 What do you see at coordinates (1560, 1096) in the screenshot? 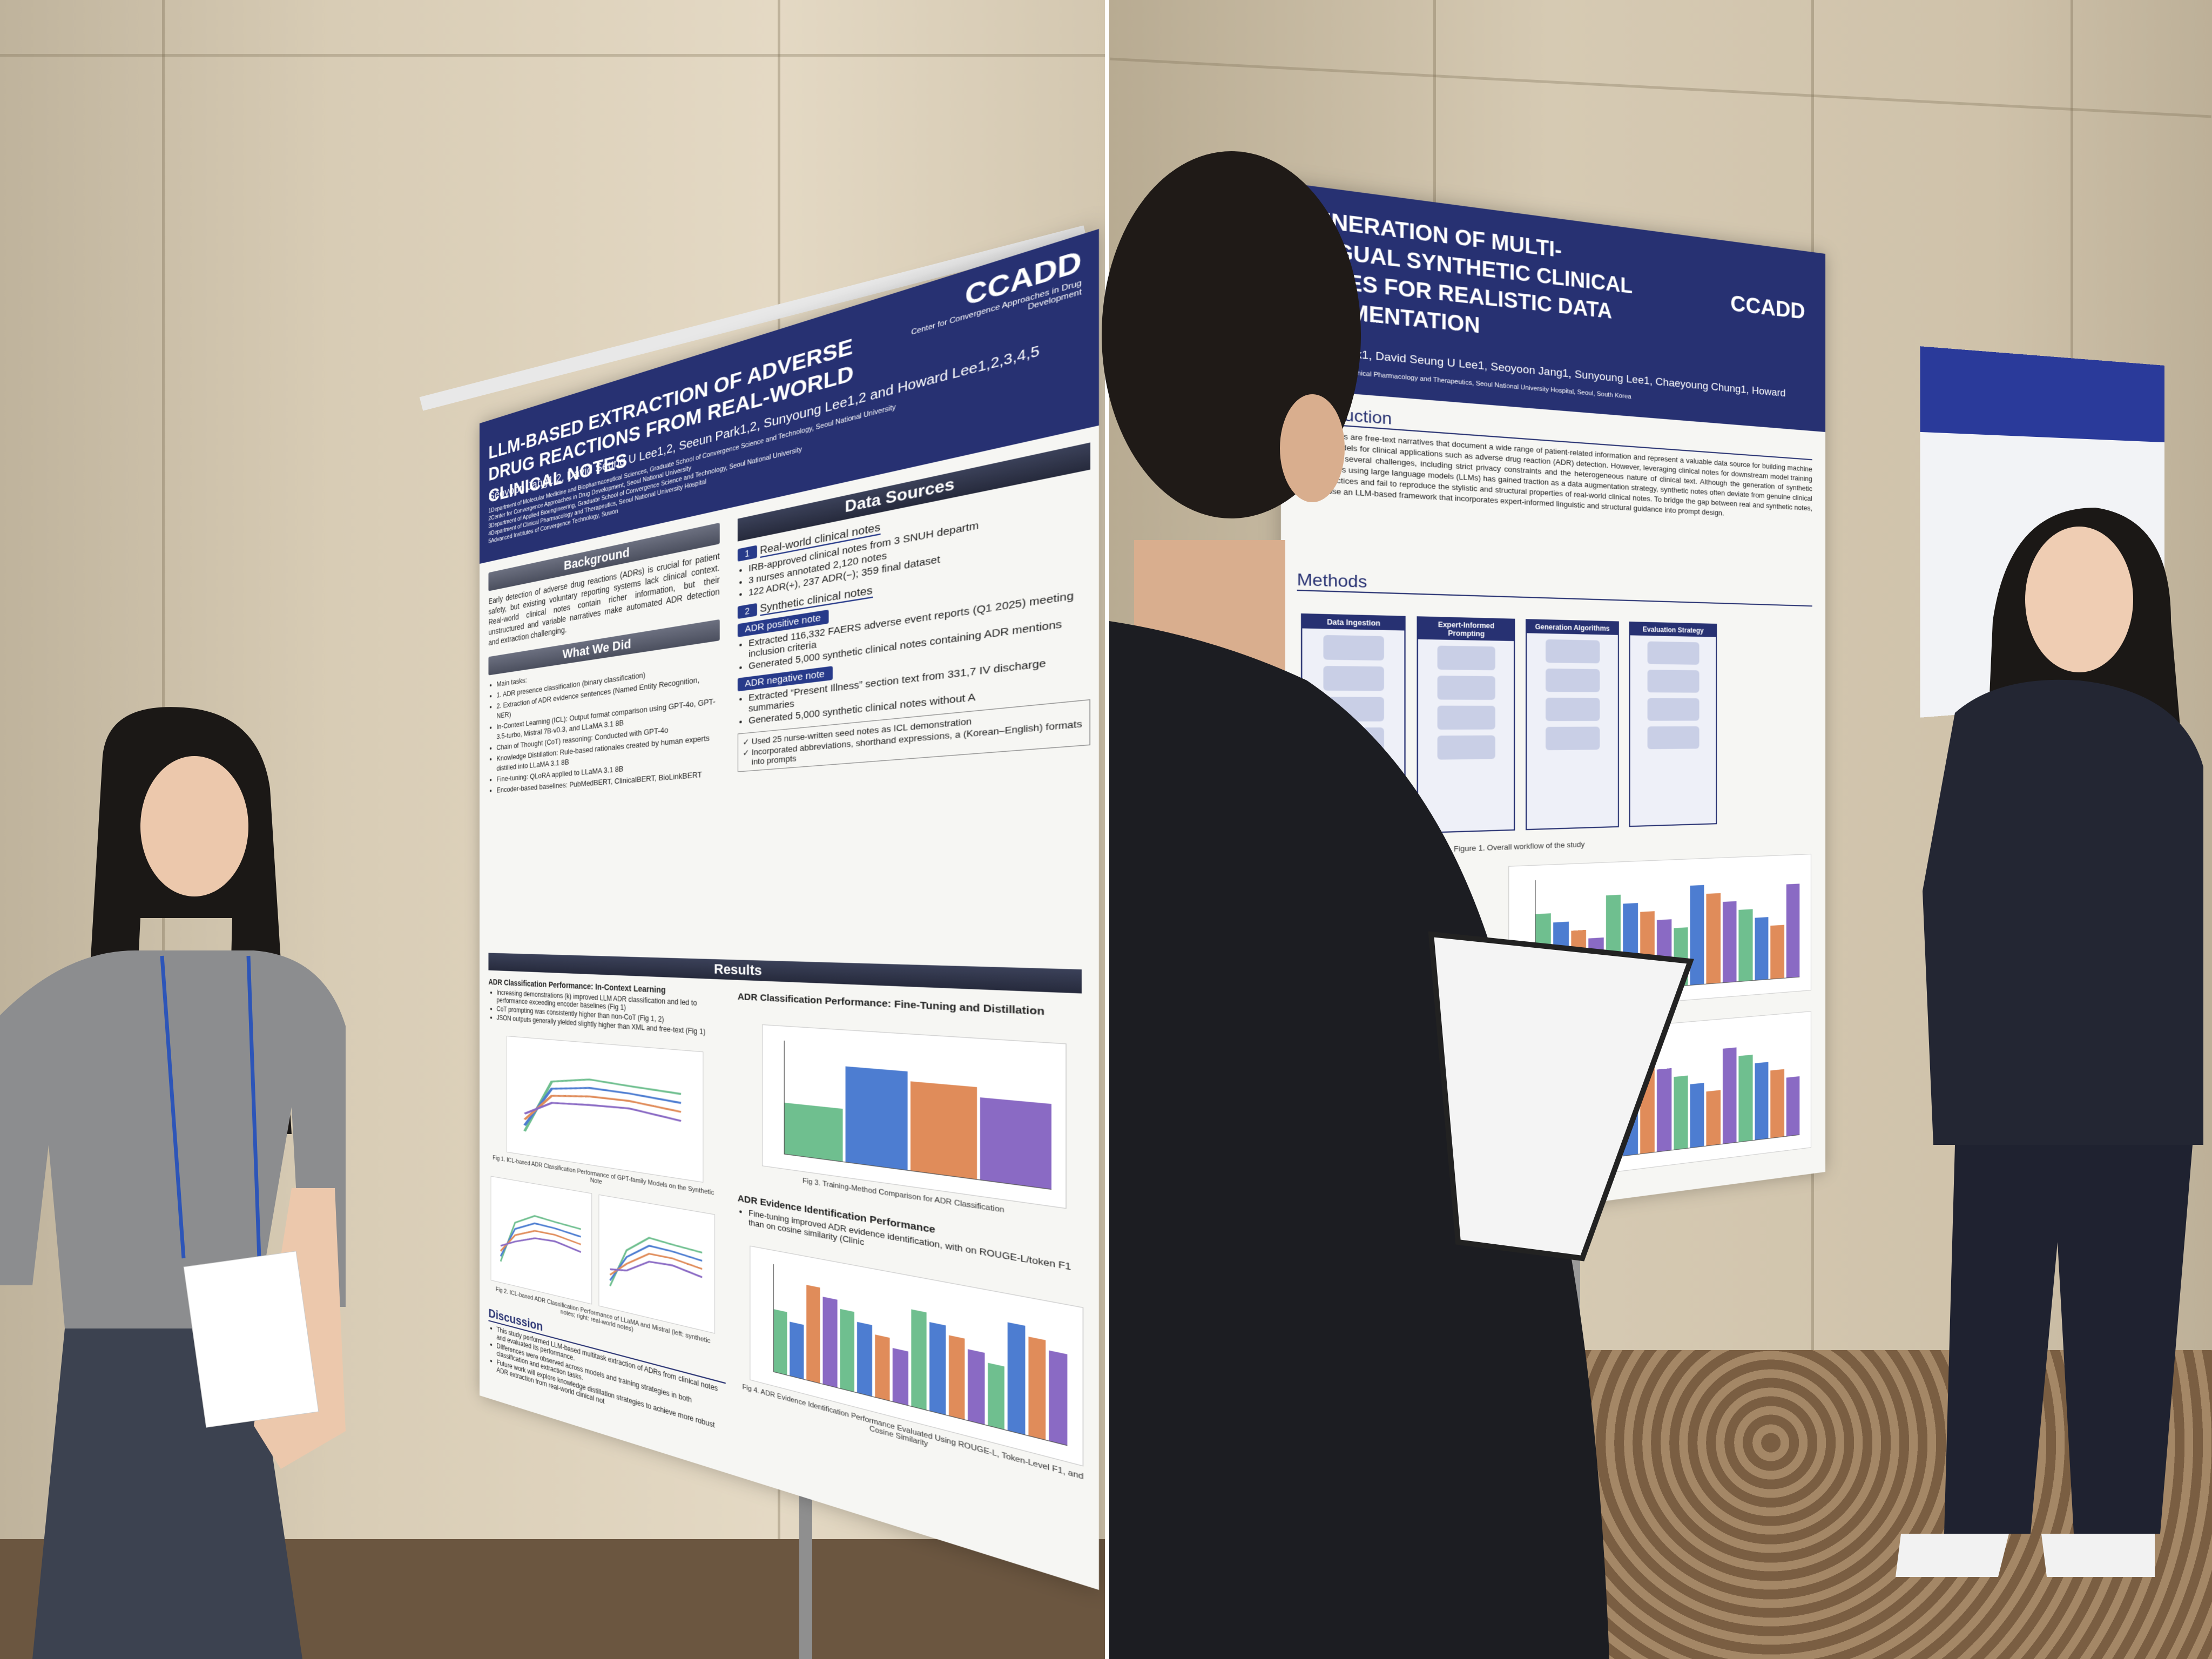
I see `clipboard` at bounding box center [1560, 1096].